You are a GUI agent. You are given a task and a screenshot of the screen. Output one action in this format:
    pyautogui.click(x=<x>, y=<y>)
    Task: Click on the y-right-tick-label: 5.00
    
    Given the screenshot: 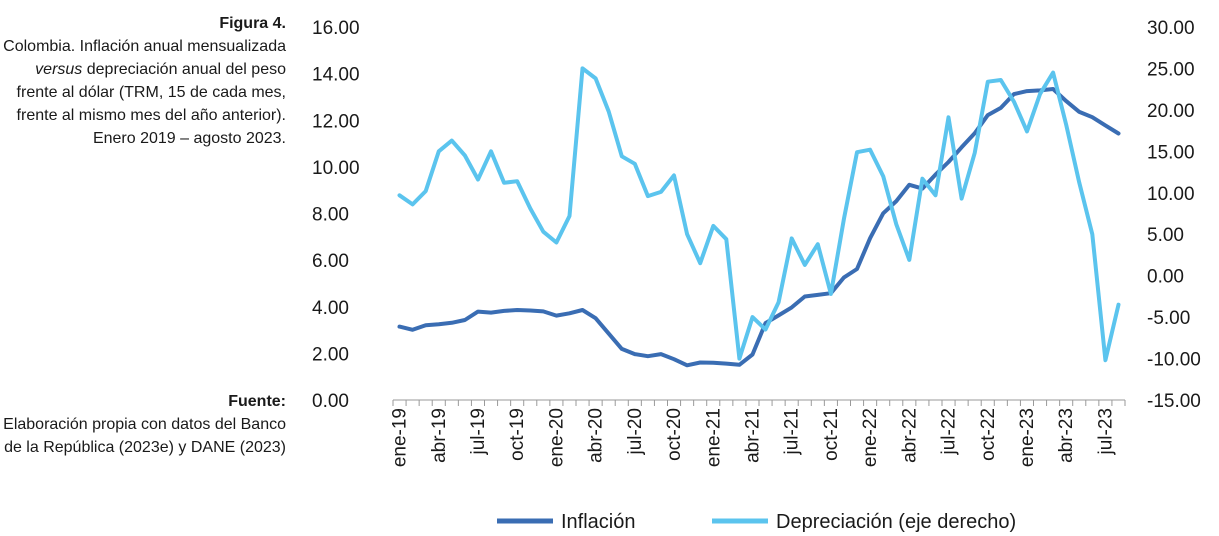 What is the action you would take?
    pyautogui.click(x=1165, y=235)
    